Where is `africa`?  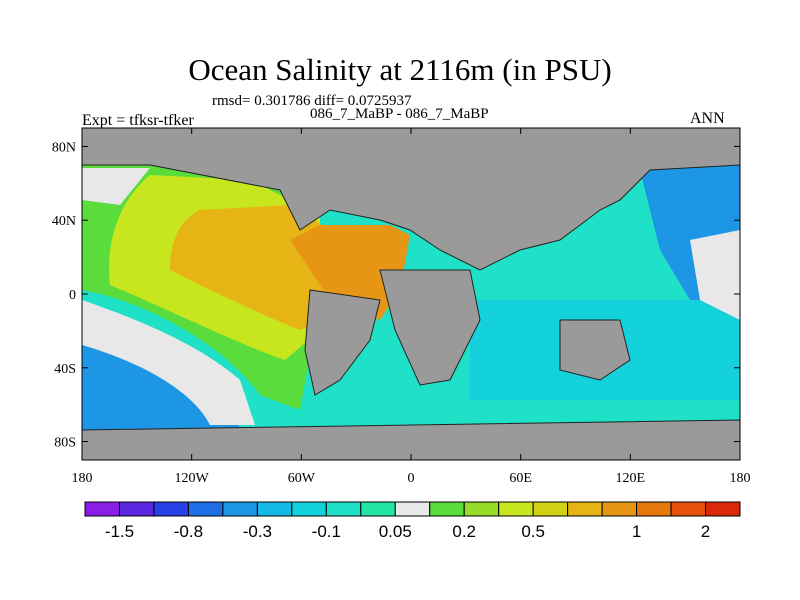 africa is located at coordinates (430, 327).